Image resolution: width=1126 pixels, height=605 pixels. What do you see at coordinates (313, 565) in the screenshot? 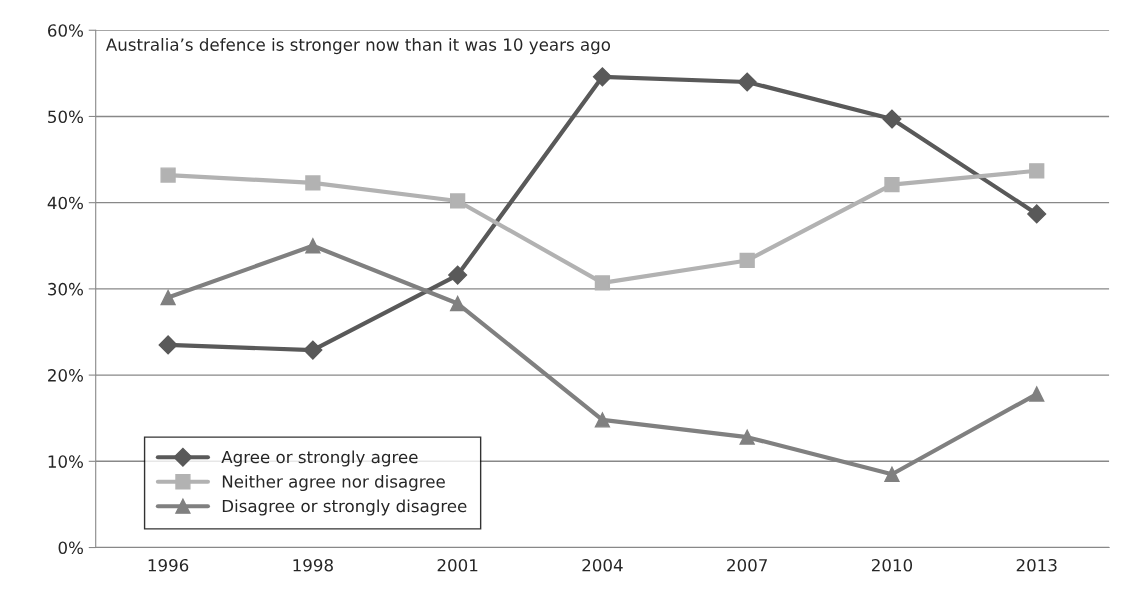
I see `x-tick-label: 1998` at bounding box center [313, 565].